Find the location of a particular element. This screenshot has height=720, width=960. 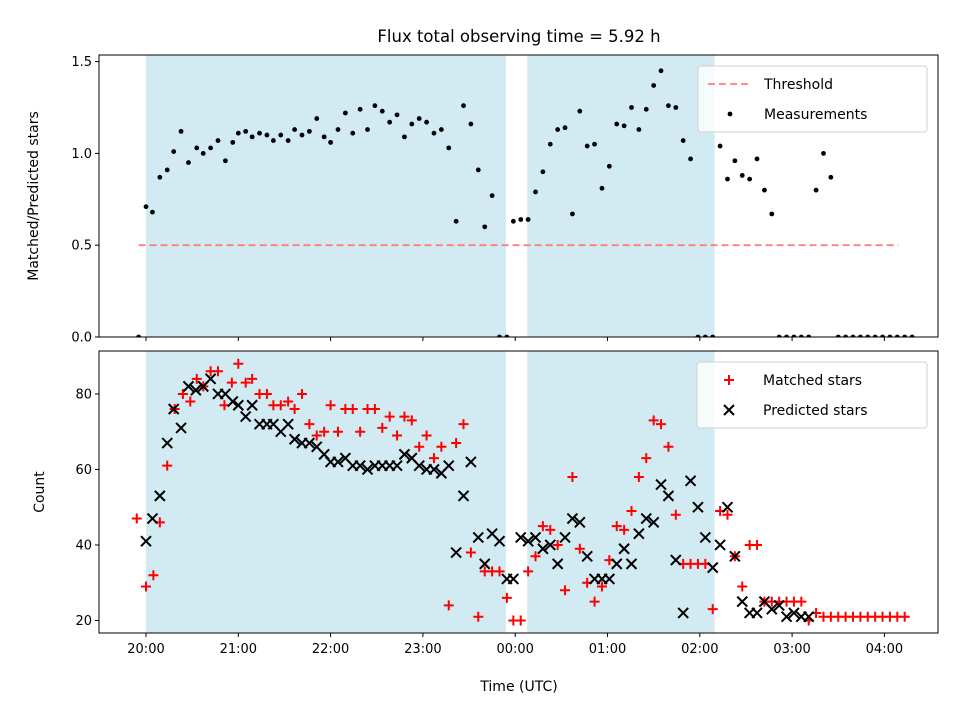

y-tick-label: 1.0 is located at coordinates (81, 154).